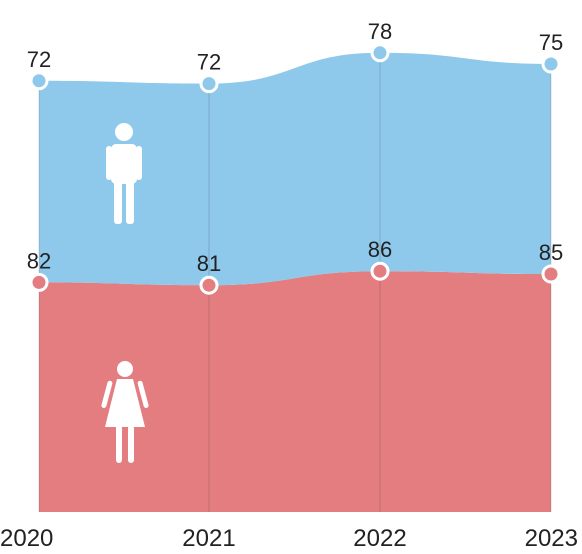 This screenshot has height=554, width=582. Describe the element at coordinates (125, 293) in the screenshot. I see `series-icons` at that location.